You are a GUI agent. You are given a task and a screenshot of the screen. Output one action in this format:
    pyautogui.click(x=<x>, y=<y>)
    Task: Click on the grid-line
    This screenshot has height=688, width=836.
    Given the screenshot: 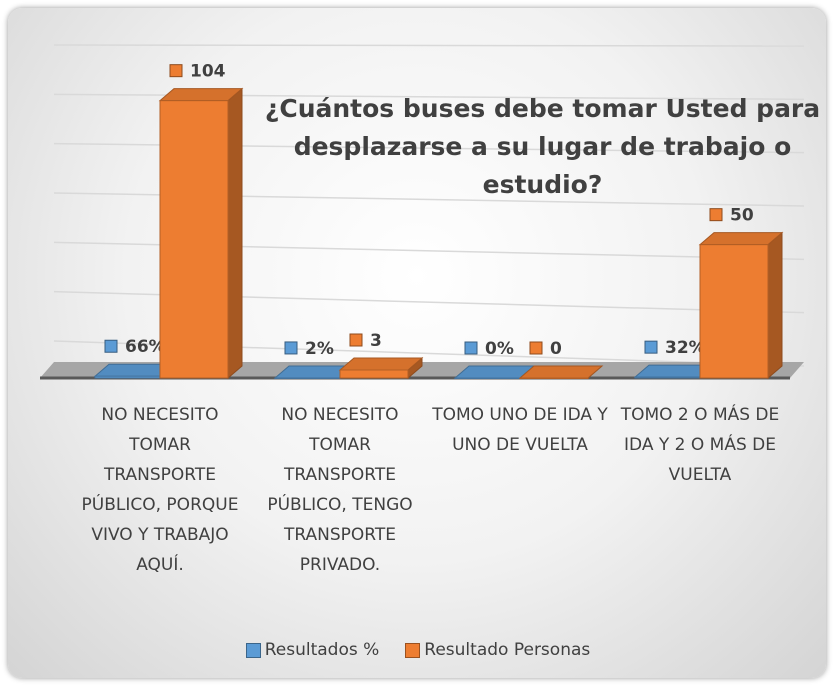 What is the action you would take?
    pyautogui.click(x=429, y=45)
    